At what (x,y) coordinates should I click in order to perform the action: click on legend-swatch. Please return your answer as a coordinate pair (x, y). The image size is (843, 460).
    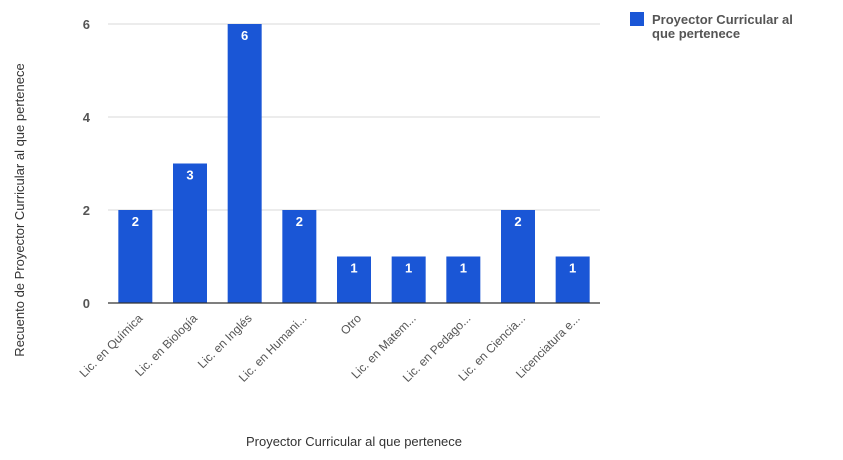
    Looking at the image, I should click on (637, 19).